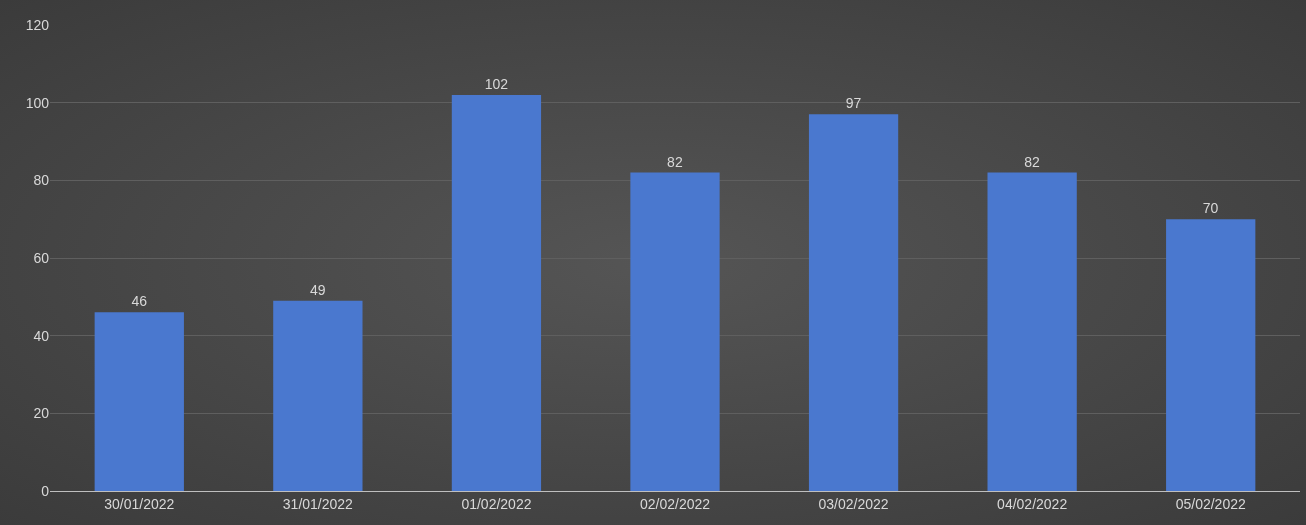 The image size is (1306, 525). Describe the element at coordinates (41, 413) in the screenshot. I see `y-tick-label: 20` at that location.